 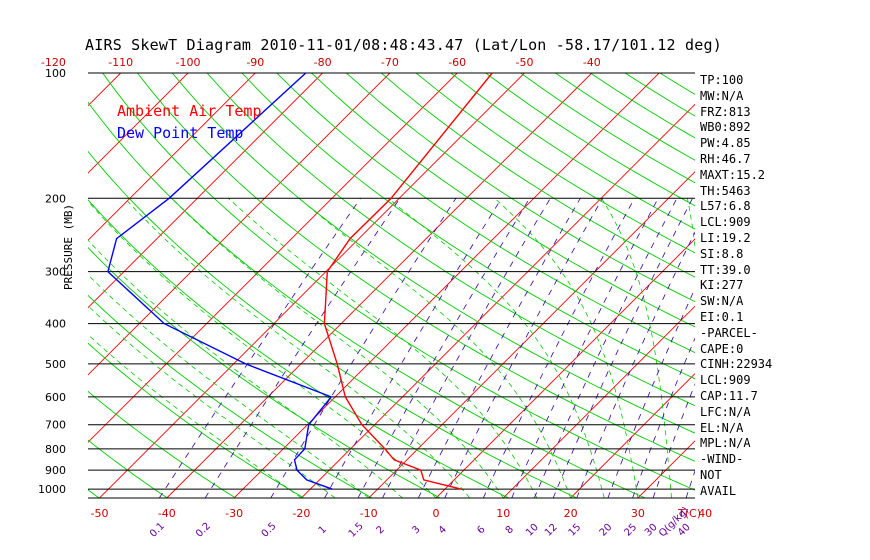 What do you see at coordinates (606, 530) in the screenshot?
I see `mixing-ratio-label: 20` at bounding box center [606, 530].